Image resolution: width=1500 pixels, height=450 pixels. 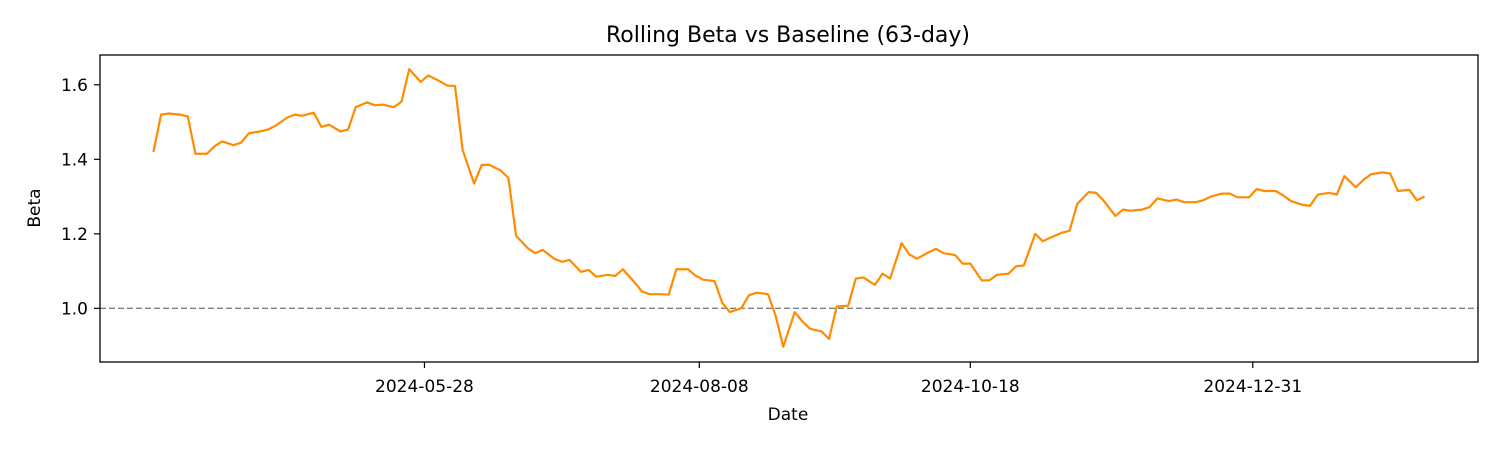 I want to click on y-tick-label: 1.2, so click(x=74, y=235).